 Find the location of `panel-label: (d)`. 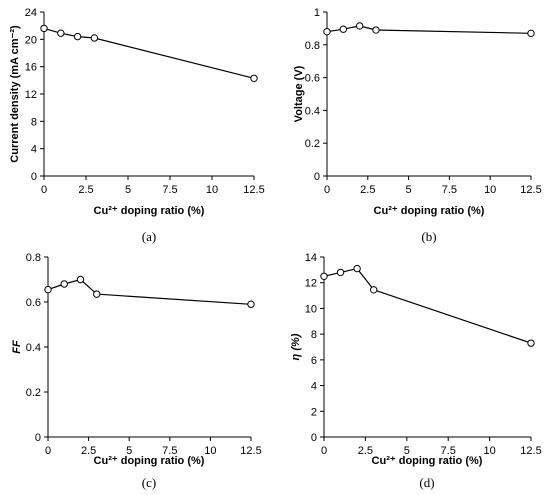

panel-label: (d) is located at coordinates (426, 482).